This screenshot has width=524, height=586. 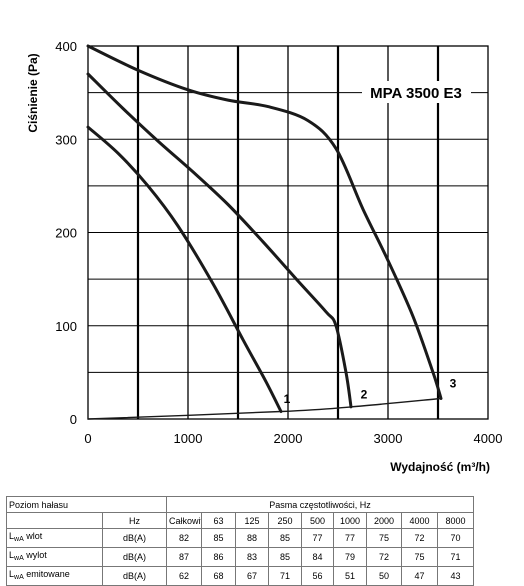 I want to click on table-cell: 83, so click(x=252, y=557).